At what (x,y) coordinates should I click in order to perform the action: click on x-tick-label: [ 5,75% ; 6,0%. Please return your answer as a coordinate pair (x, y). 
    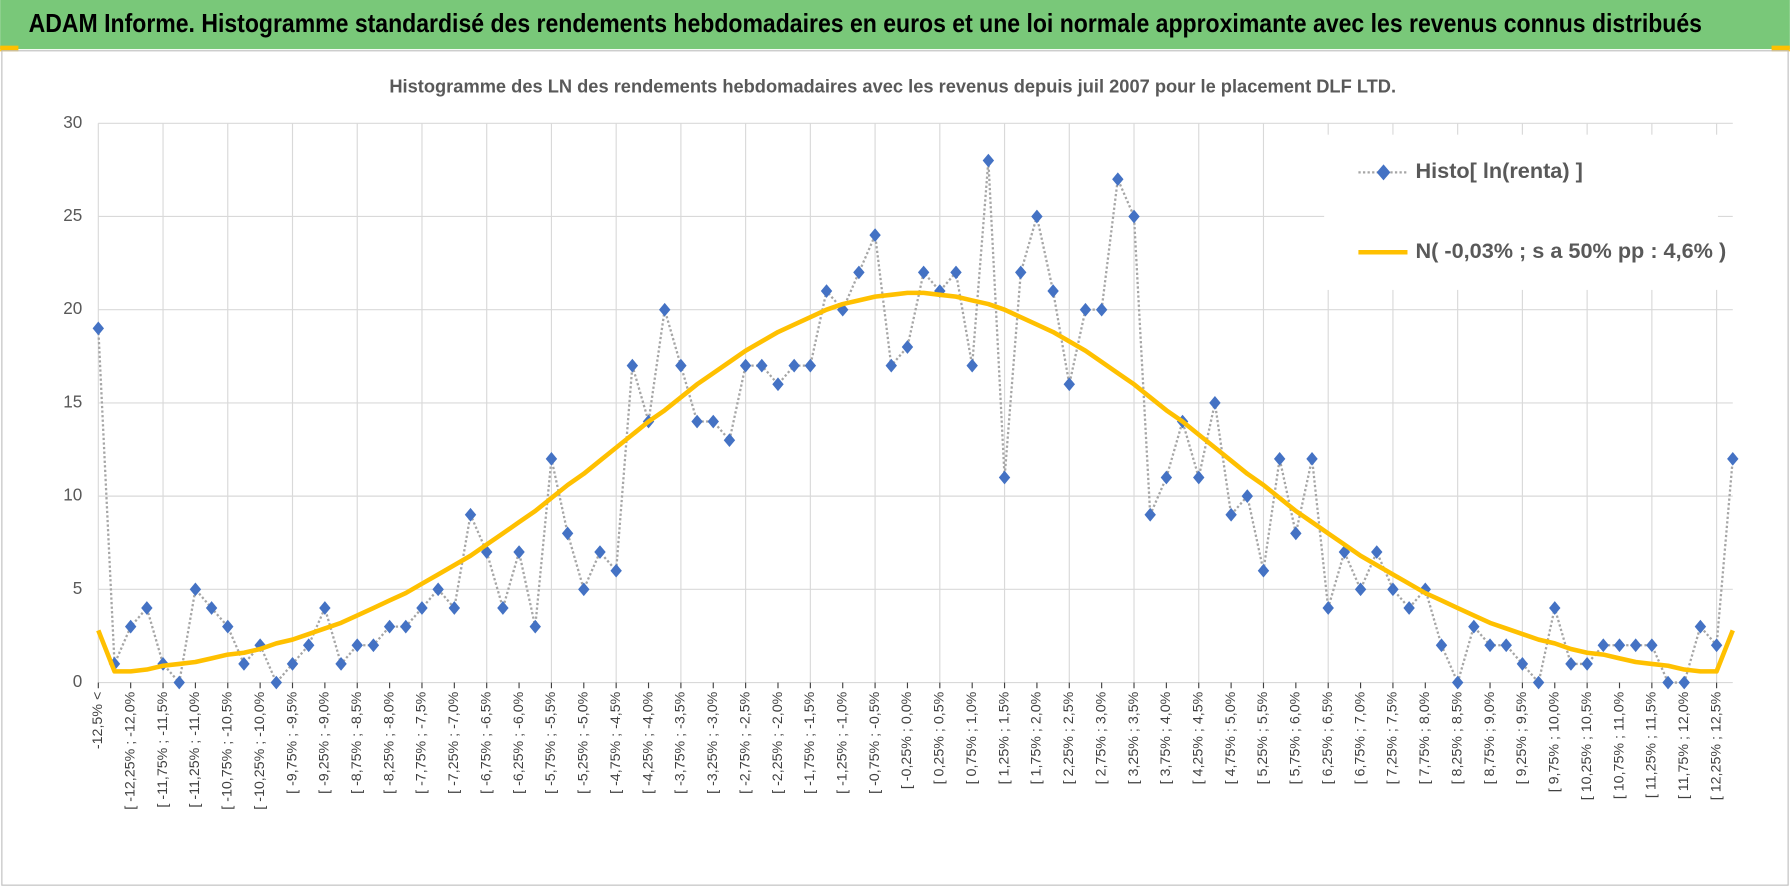
    Looking at the image, I should click on (1296, 737).